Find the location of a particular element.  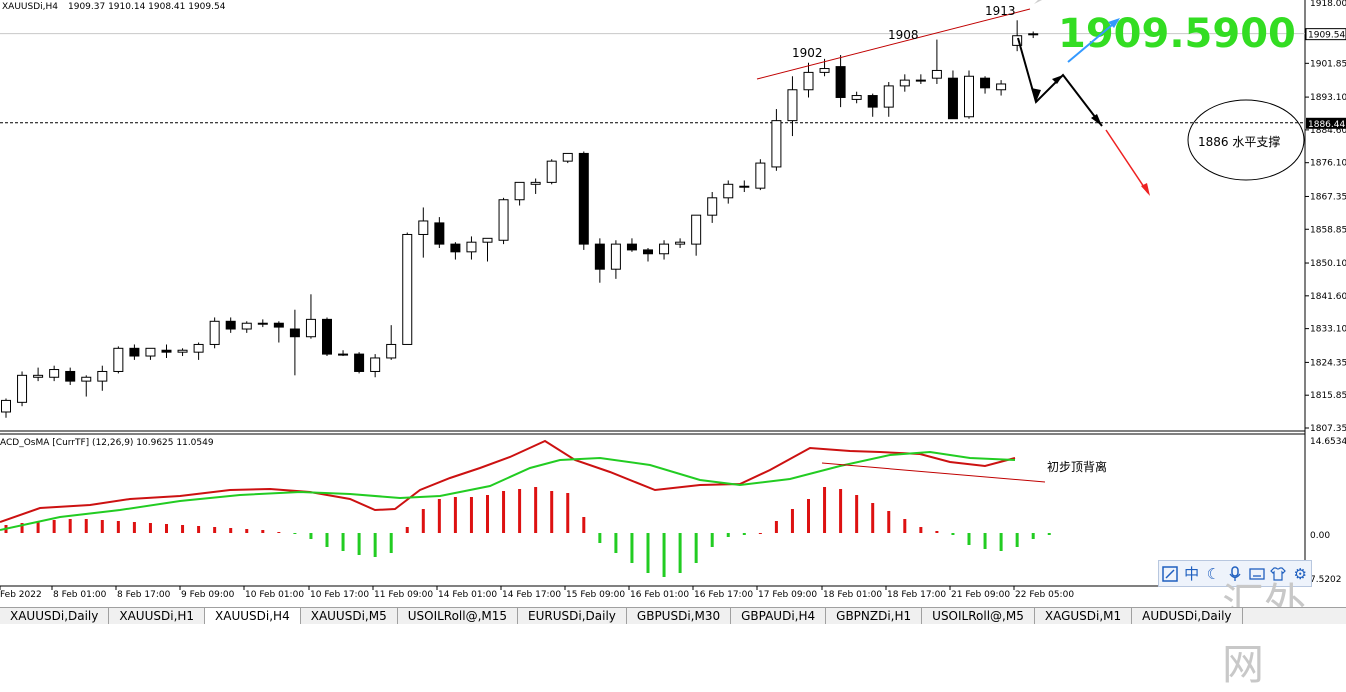

projection-path is located at coordinates (1060, 82).